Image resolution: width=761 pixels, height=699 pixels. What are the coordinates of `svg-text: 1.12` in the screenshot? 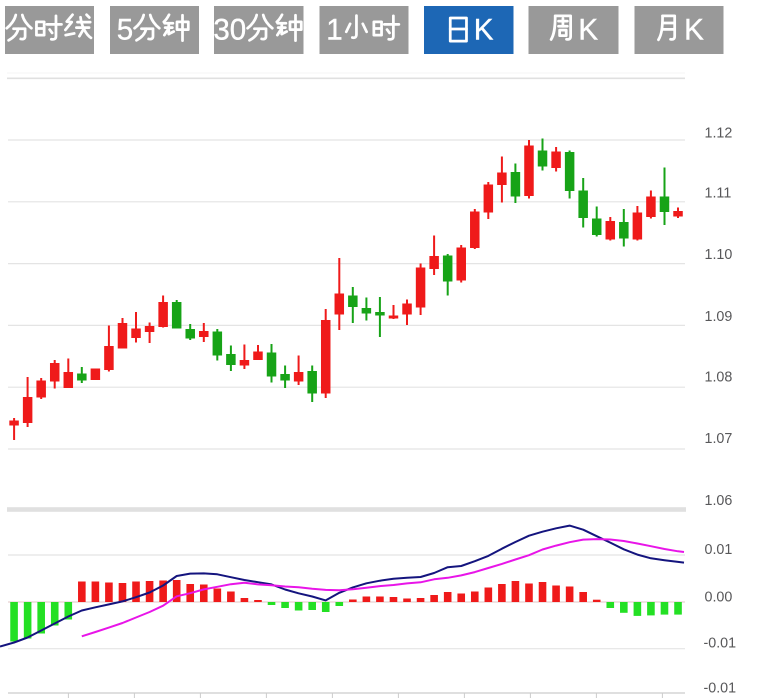 It's located at (719, 134).